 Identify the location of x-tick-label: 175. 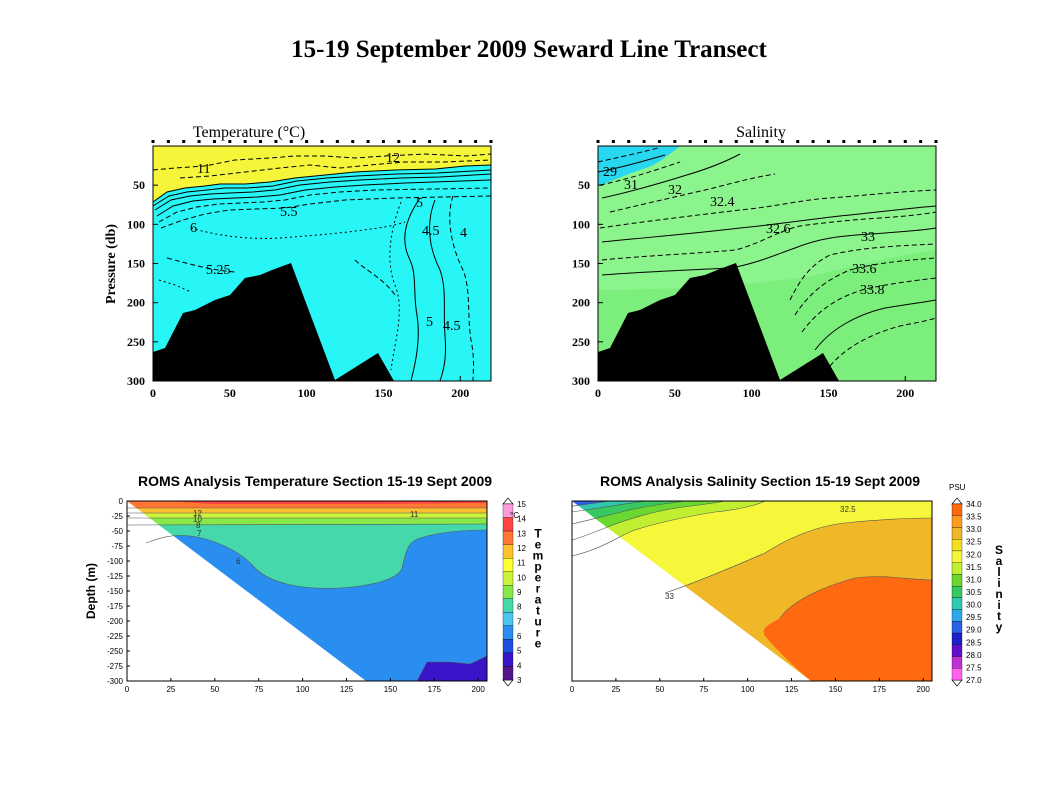
(880, 689).